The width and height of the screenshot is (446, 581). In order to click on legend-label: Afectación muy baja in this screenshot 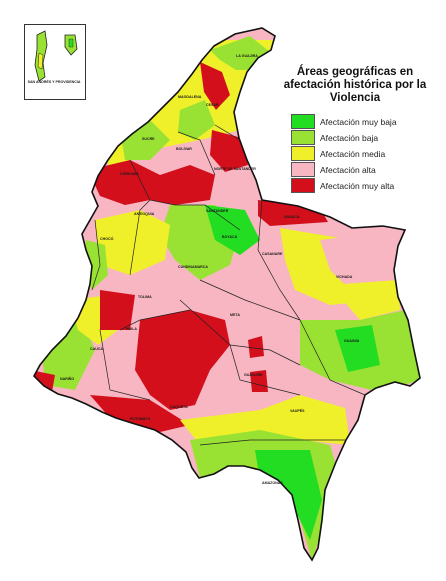, I will do `click(358, 121)`.